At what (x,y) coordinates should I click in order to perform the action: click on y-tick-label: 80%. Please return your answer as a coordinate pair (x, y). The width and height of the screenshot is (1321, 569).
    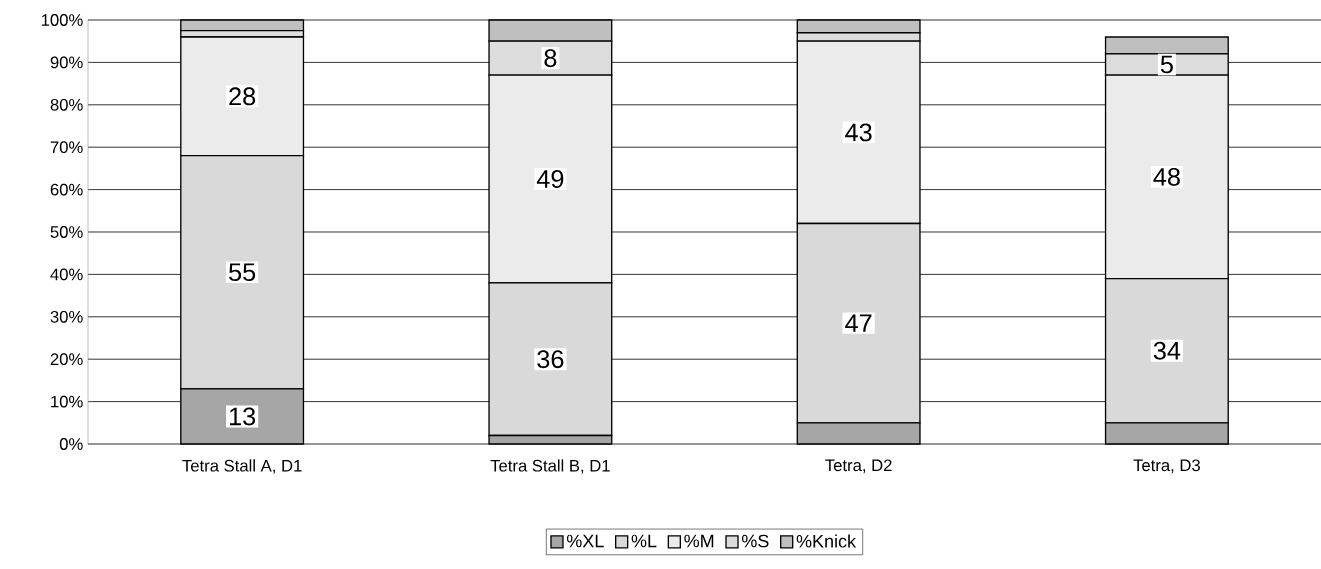
    Looking at the image, I should click on (66, 104).